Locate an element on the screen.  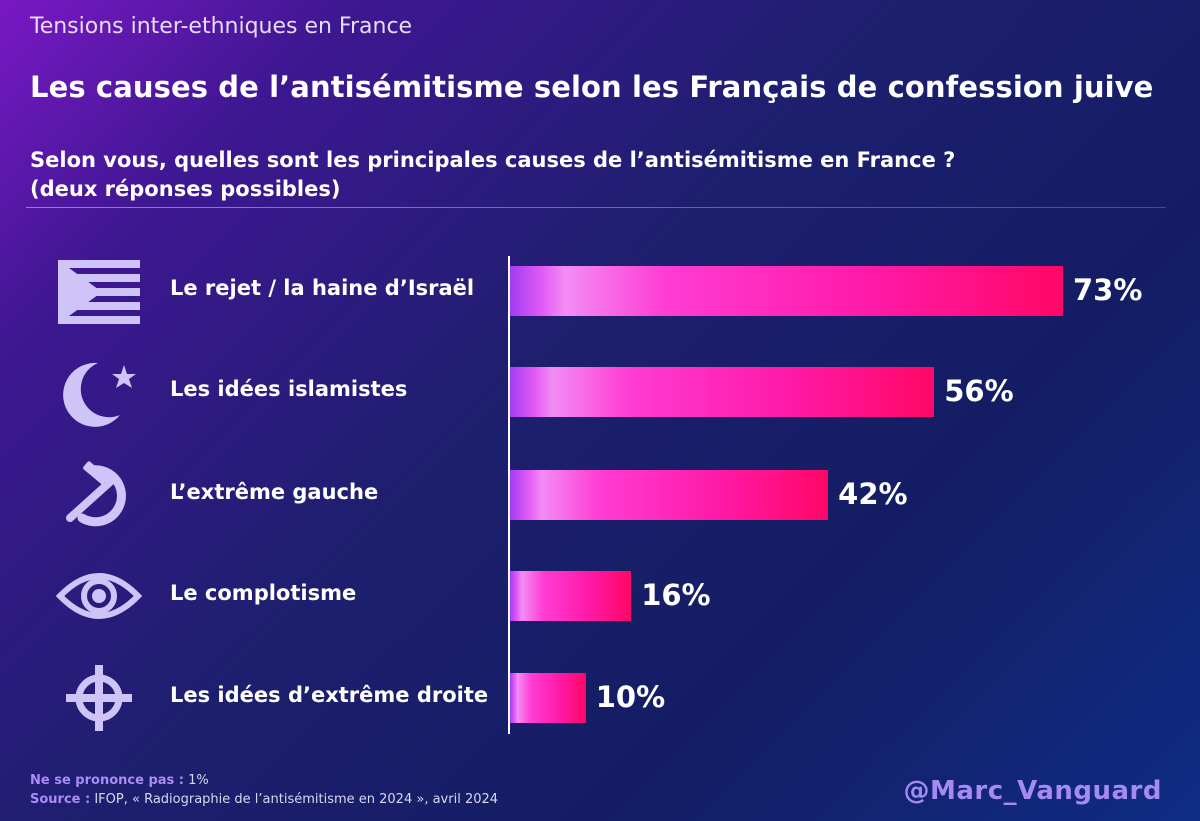
value-label: 42% is located at coordinates (873, 494).